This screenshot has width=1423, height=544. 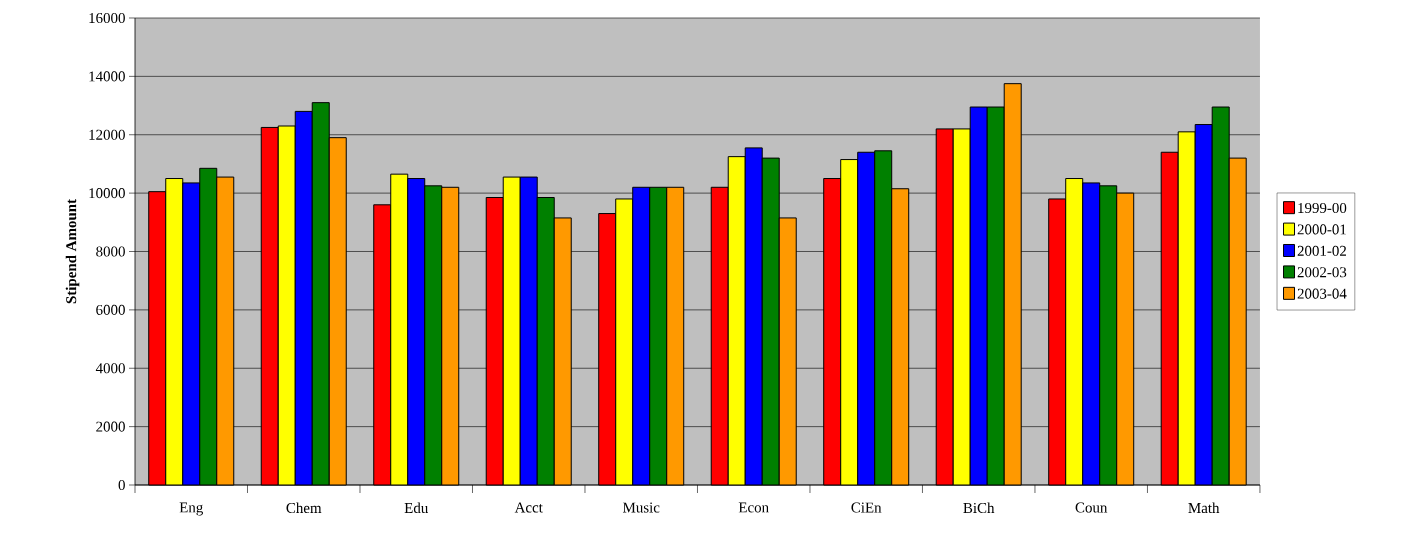 I want to click on y-tick-label: 6000, so click(x=110, y=309).